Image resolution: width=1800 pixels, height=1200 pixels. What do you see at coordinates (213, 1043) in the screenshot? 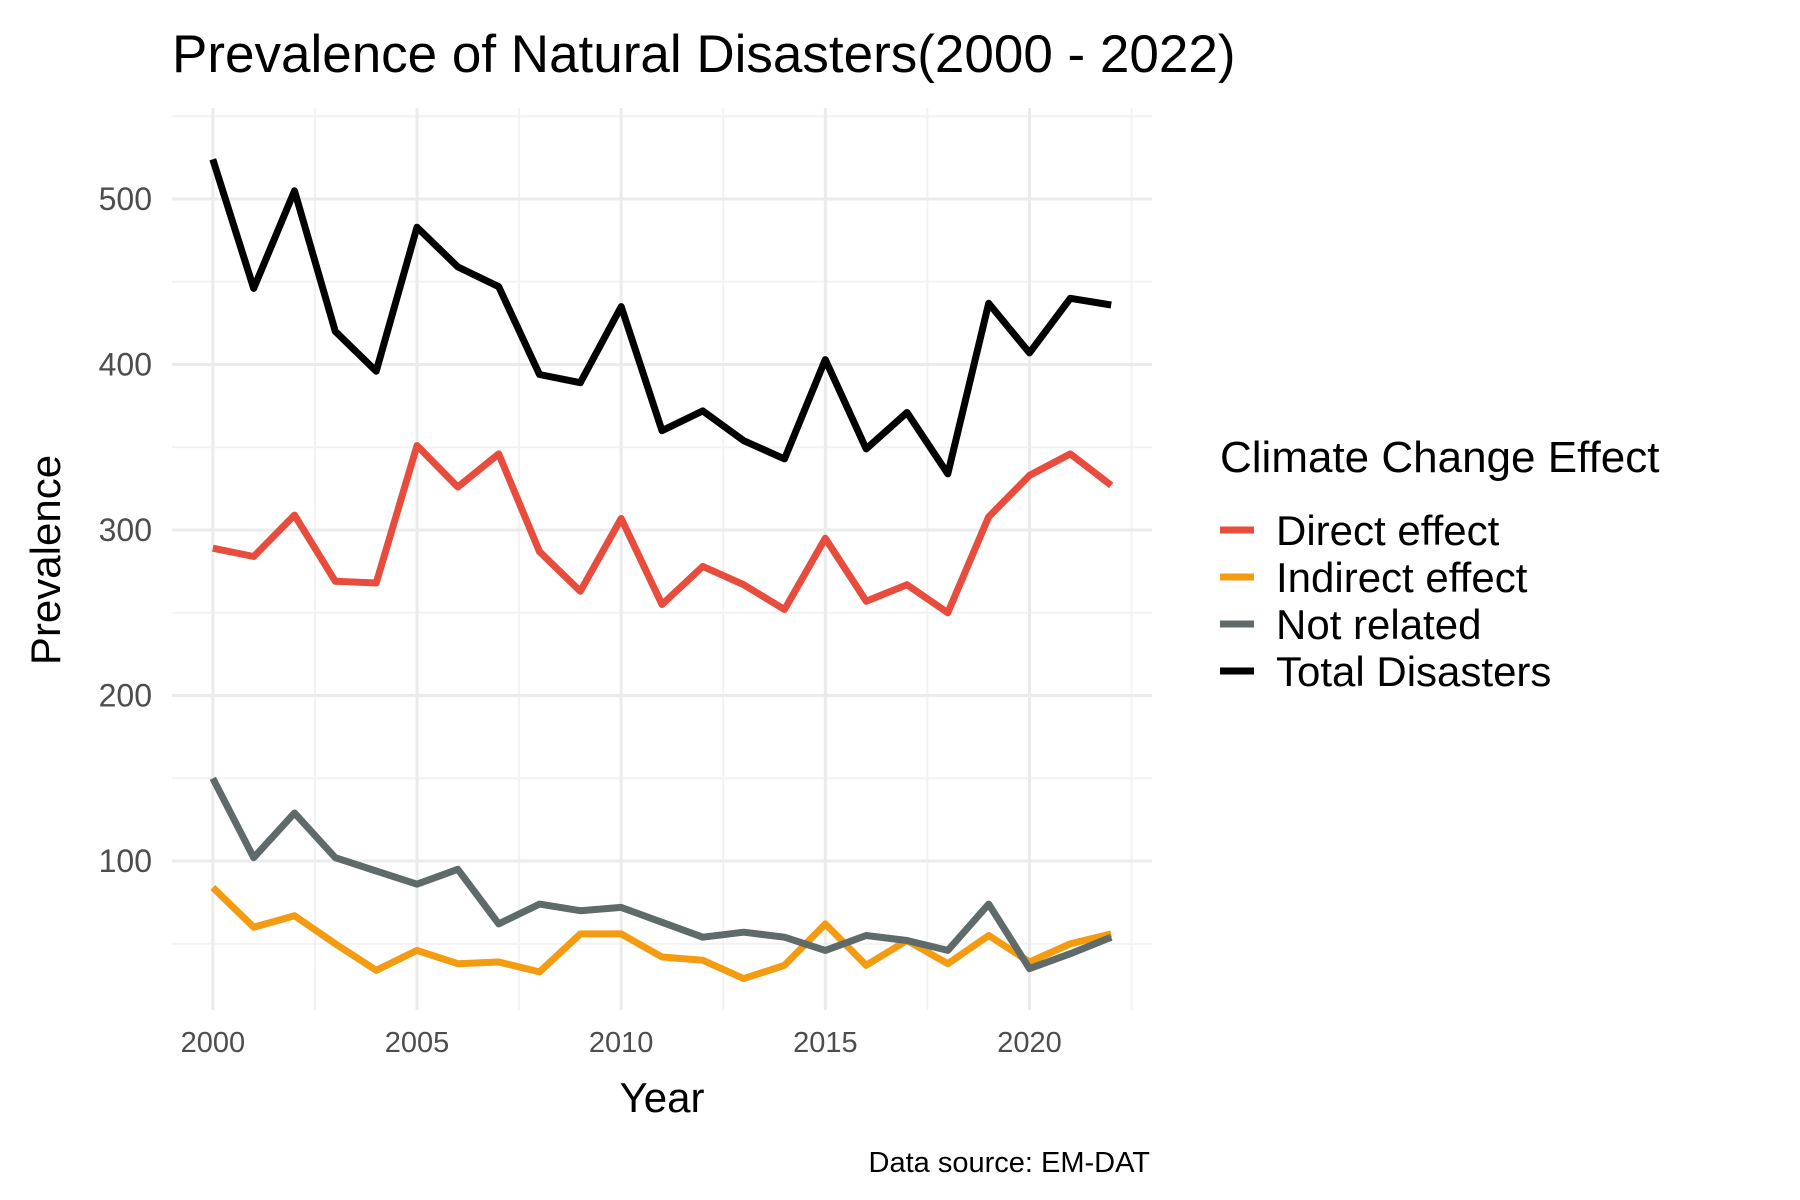
I see `x-tick-label: 2000` at bounding box center [213, 1043].